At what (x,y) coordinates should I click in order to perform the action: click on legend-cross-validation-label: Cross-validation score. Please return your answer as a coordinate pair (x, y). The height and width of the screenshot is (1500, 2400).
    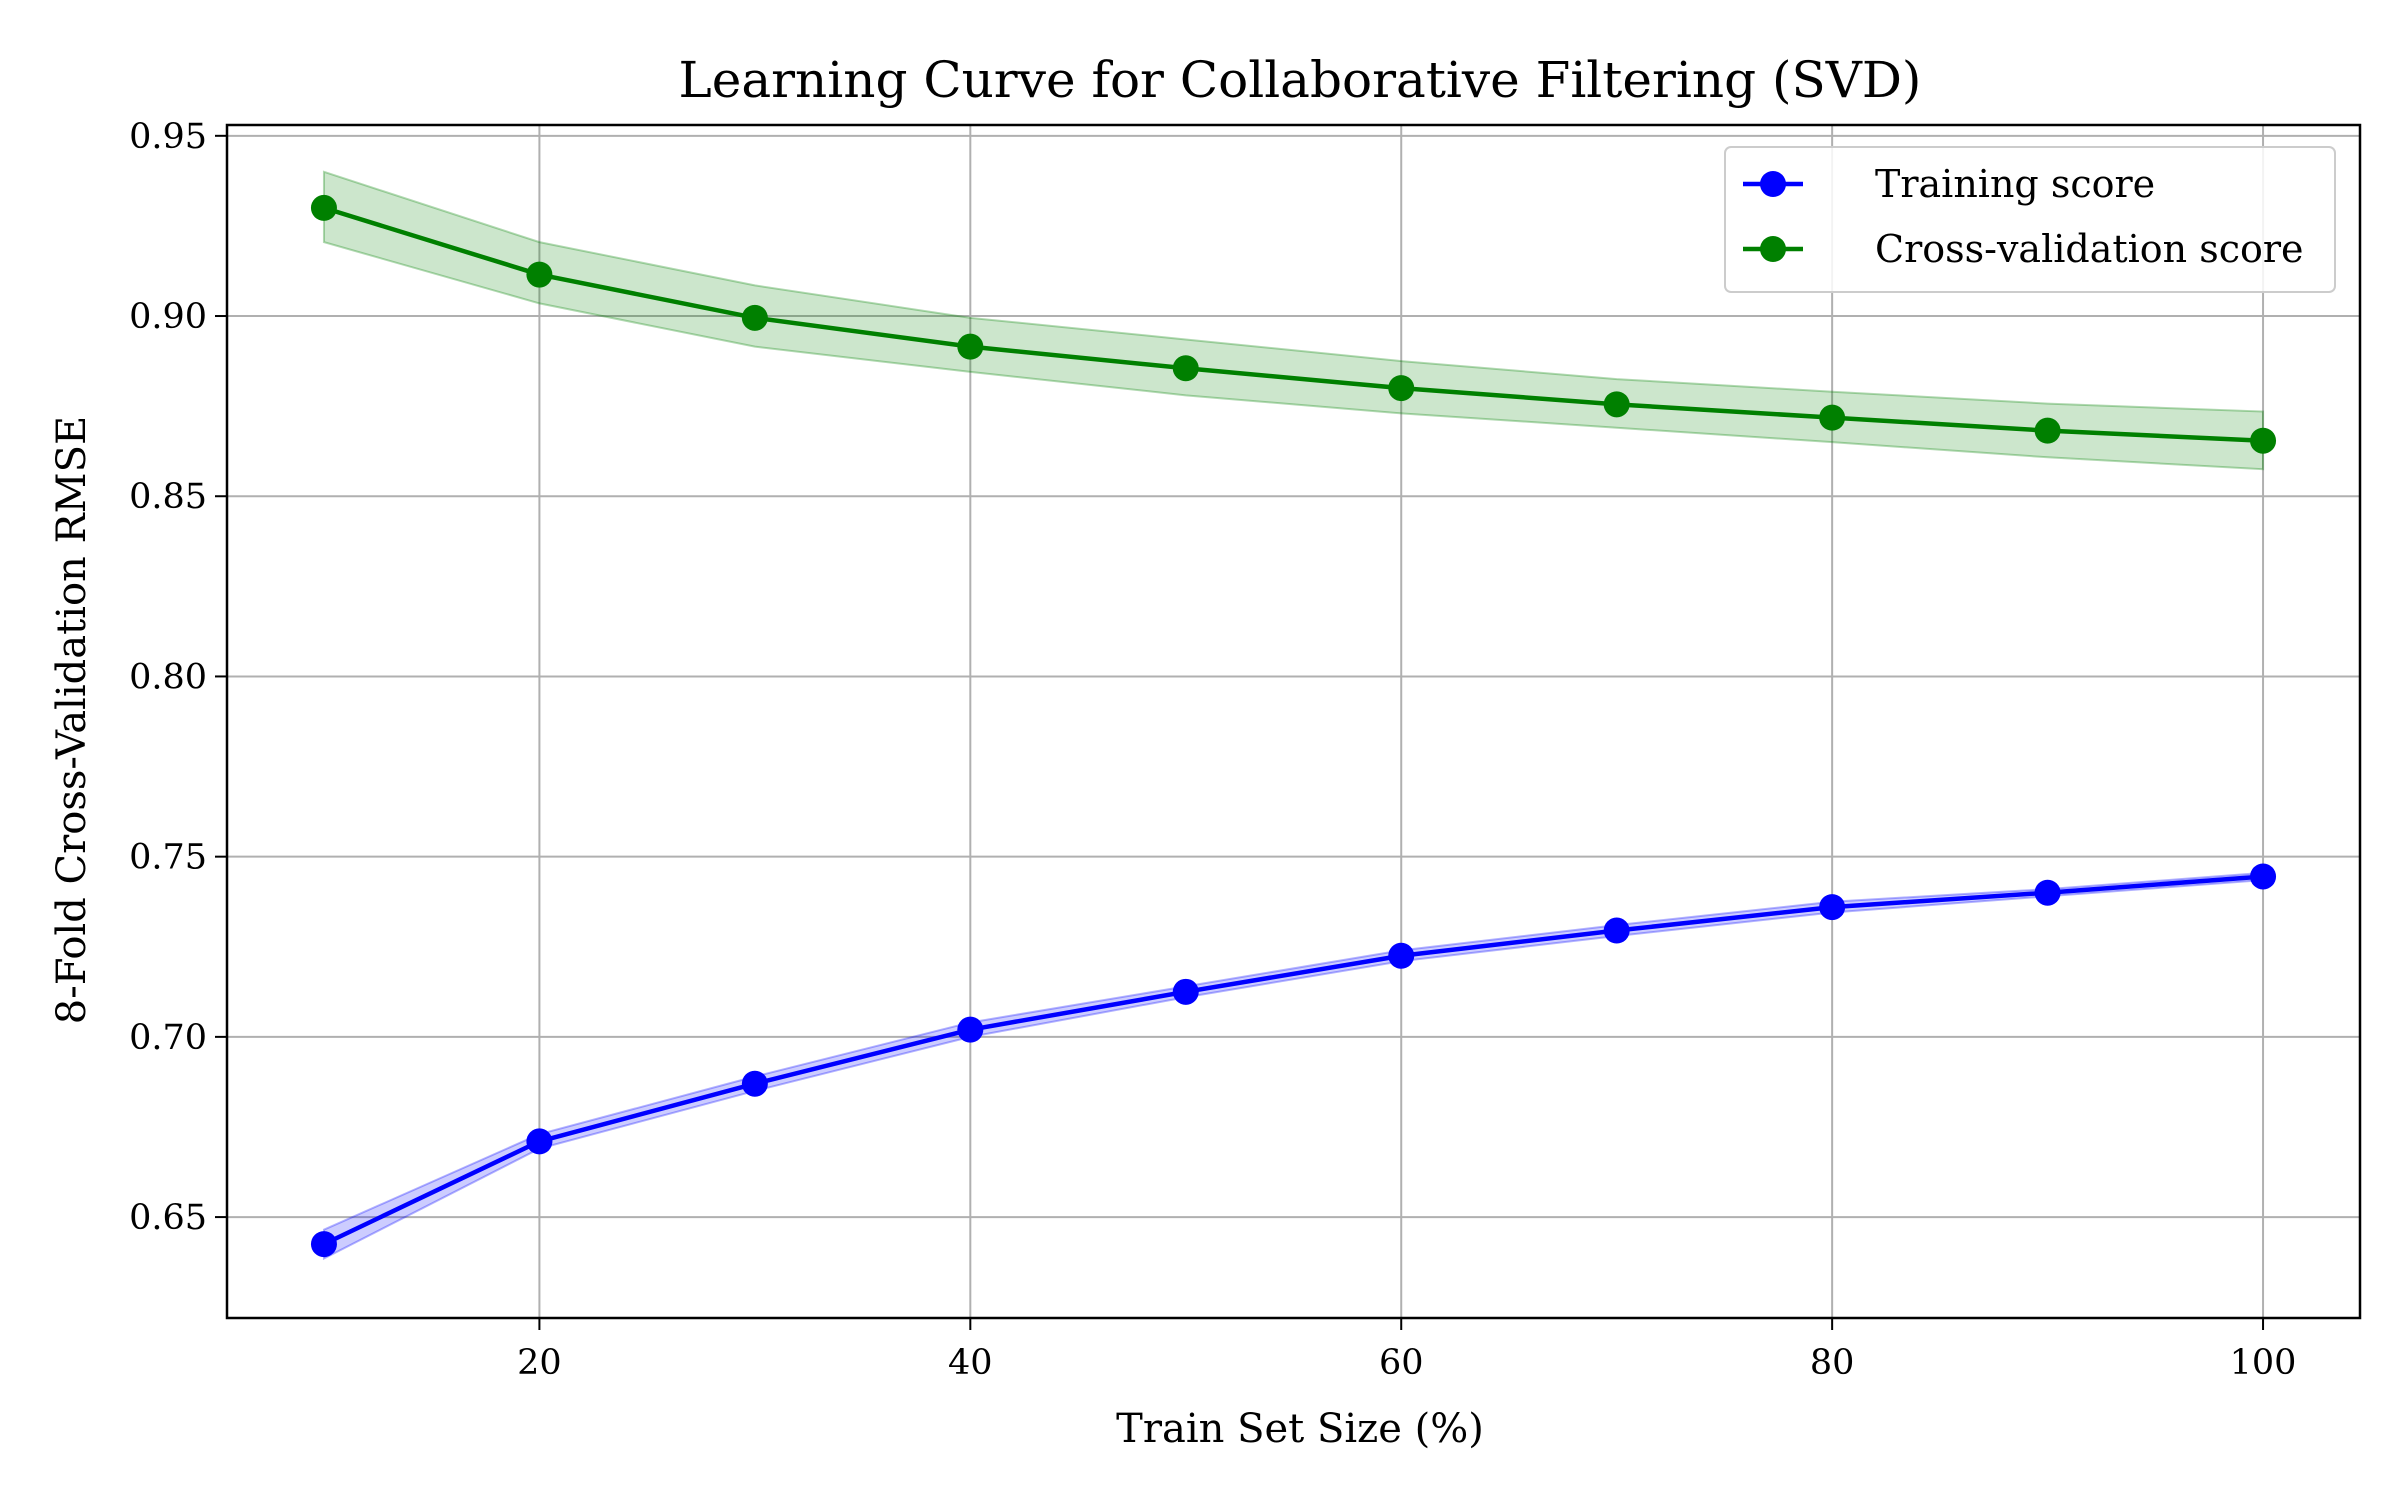
    Looking at the image, I should click on (2089, 249).